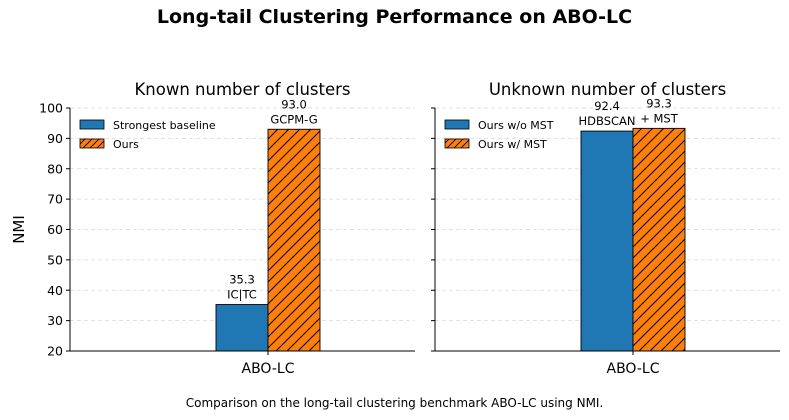  I want to click on bar-strongest-baseline, so click(242, 328).